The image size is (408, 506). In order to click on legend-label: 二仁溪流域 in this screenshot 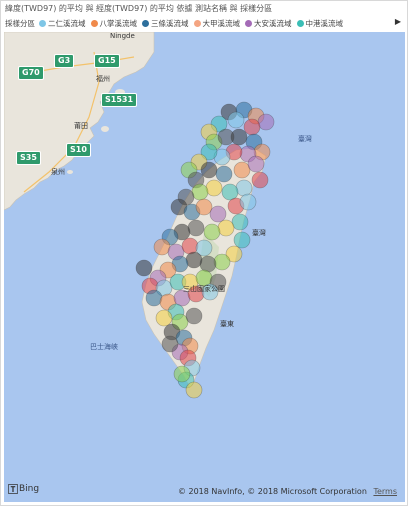, I will do `click(67, 23)`.